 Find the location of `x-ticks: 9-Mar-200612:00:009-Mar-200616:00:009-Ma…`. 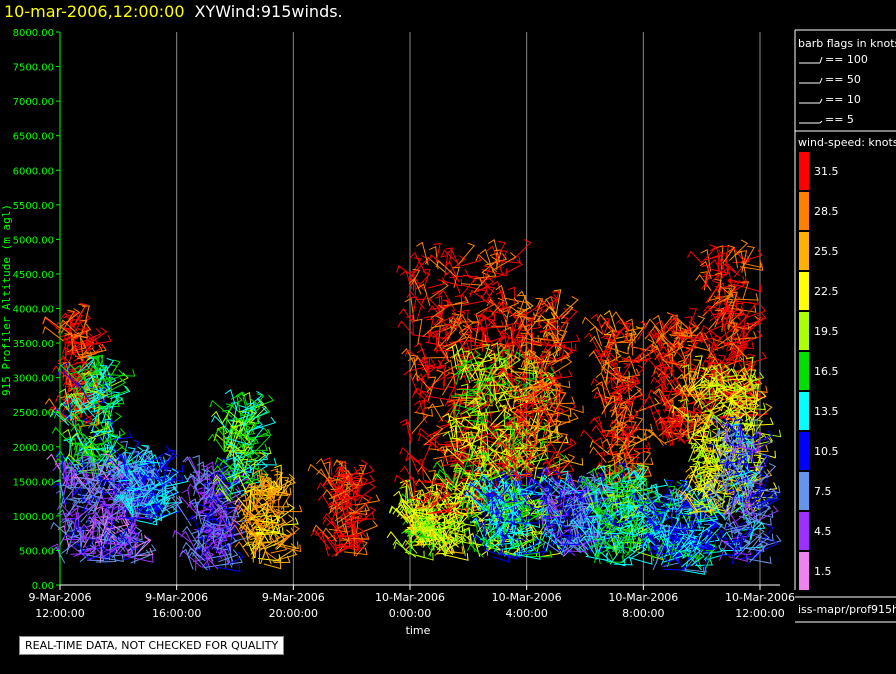

x-ticks: 9-Mar-200612:00:009-Mar-200616:00:009-Ma… is located at coordinates (412, 602).